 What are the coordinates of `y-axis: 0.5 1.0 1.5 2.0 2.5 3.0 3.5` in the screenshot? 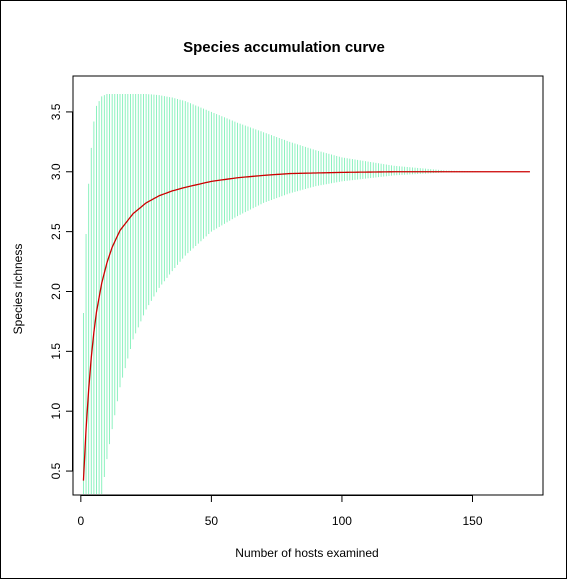 It's located at (61, 291).